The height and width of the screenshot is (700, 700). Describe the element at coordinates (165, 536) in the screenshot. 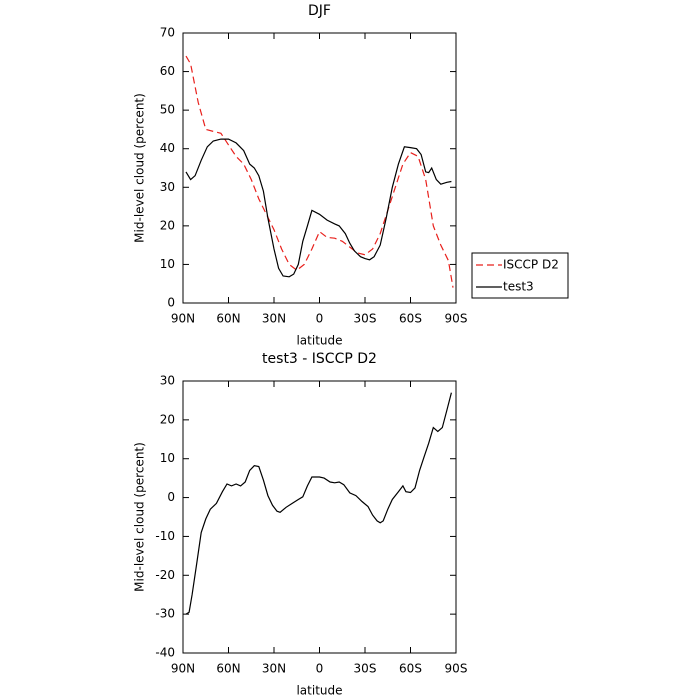

I see `y-tick-label: -10` at that location.